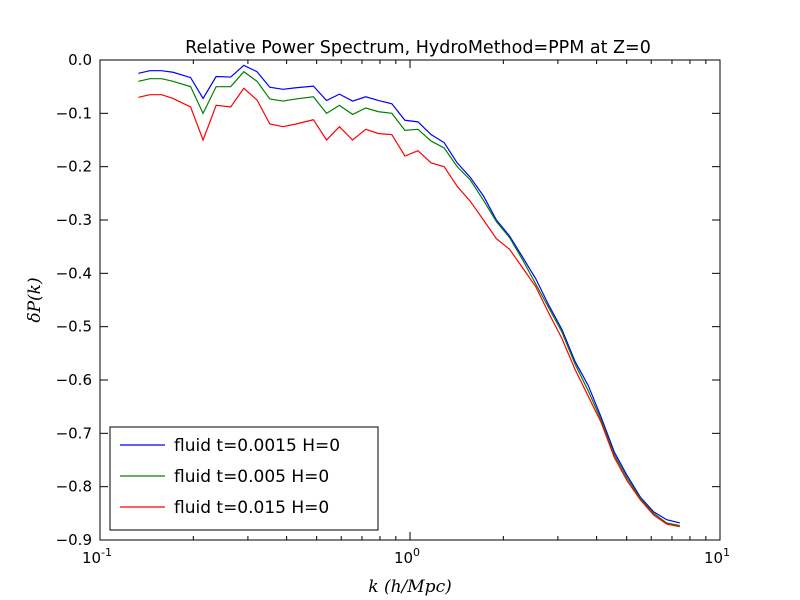 The width and height of the screenshot is (800, 600). What do you see at coordinates (35, 299) in the screenshot?
I see `y-axis-title: δP(k)` at bounding box center [35, 299].